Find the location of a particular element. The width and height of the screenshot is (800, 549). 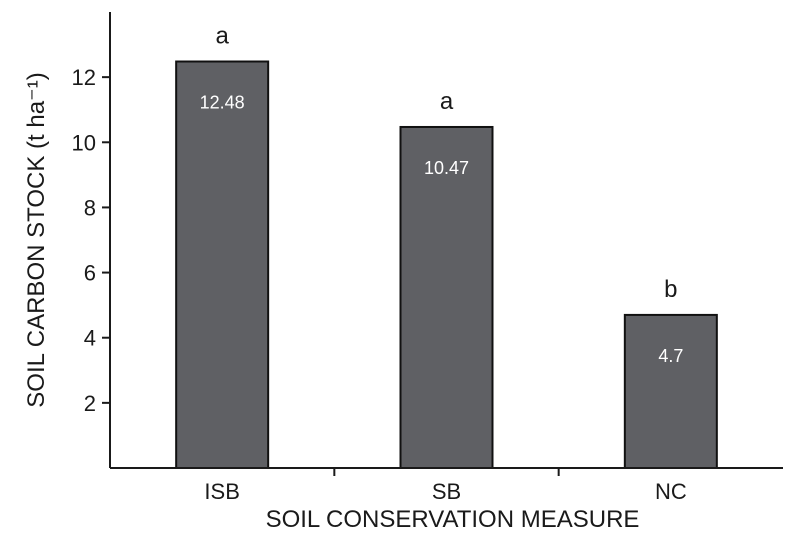

y-tick-label: 8 is located at coordinates (90, 207).